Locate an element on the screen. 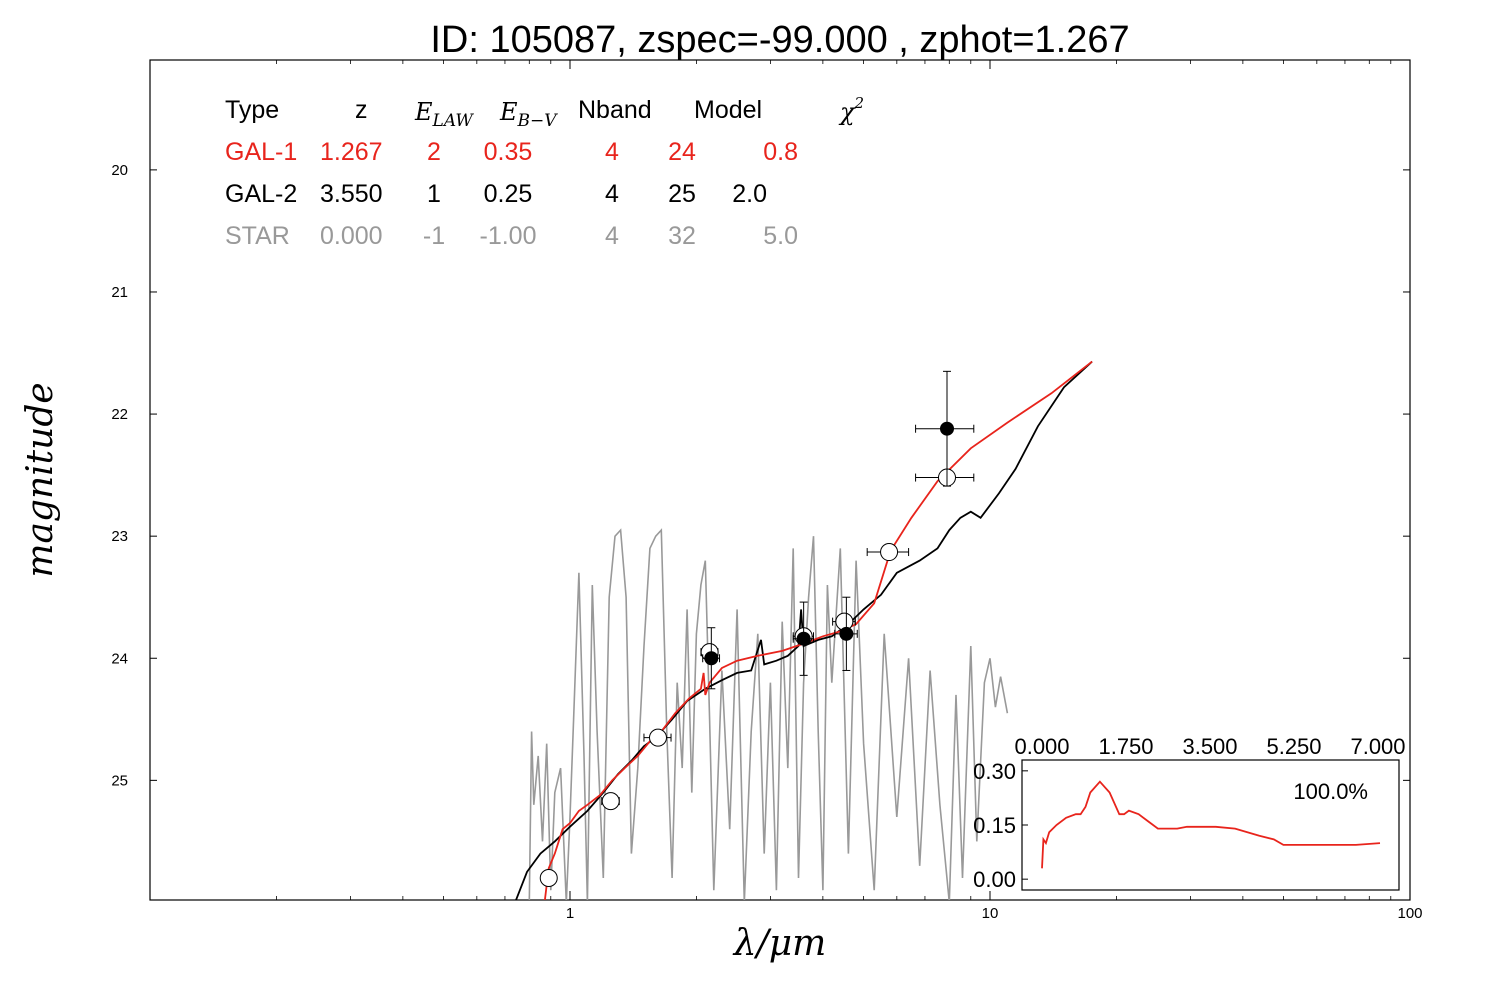 The height and width of the screenshot is (1000, 1500). table-cell-elaw: -1 is located at coordinates (434, 236).